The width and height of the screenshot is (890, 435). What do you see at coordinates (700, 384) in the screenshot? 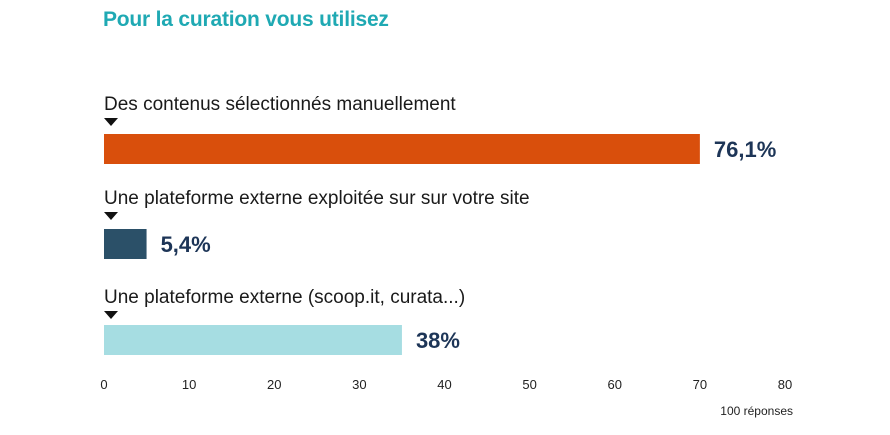
I see `x-tick-label: 70` at bounding box center [700, 384].